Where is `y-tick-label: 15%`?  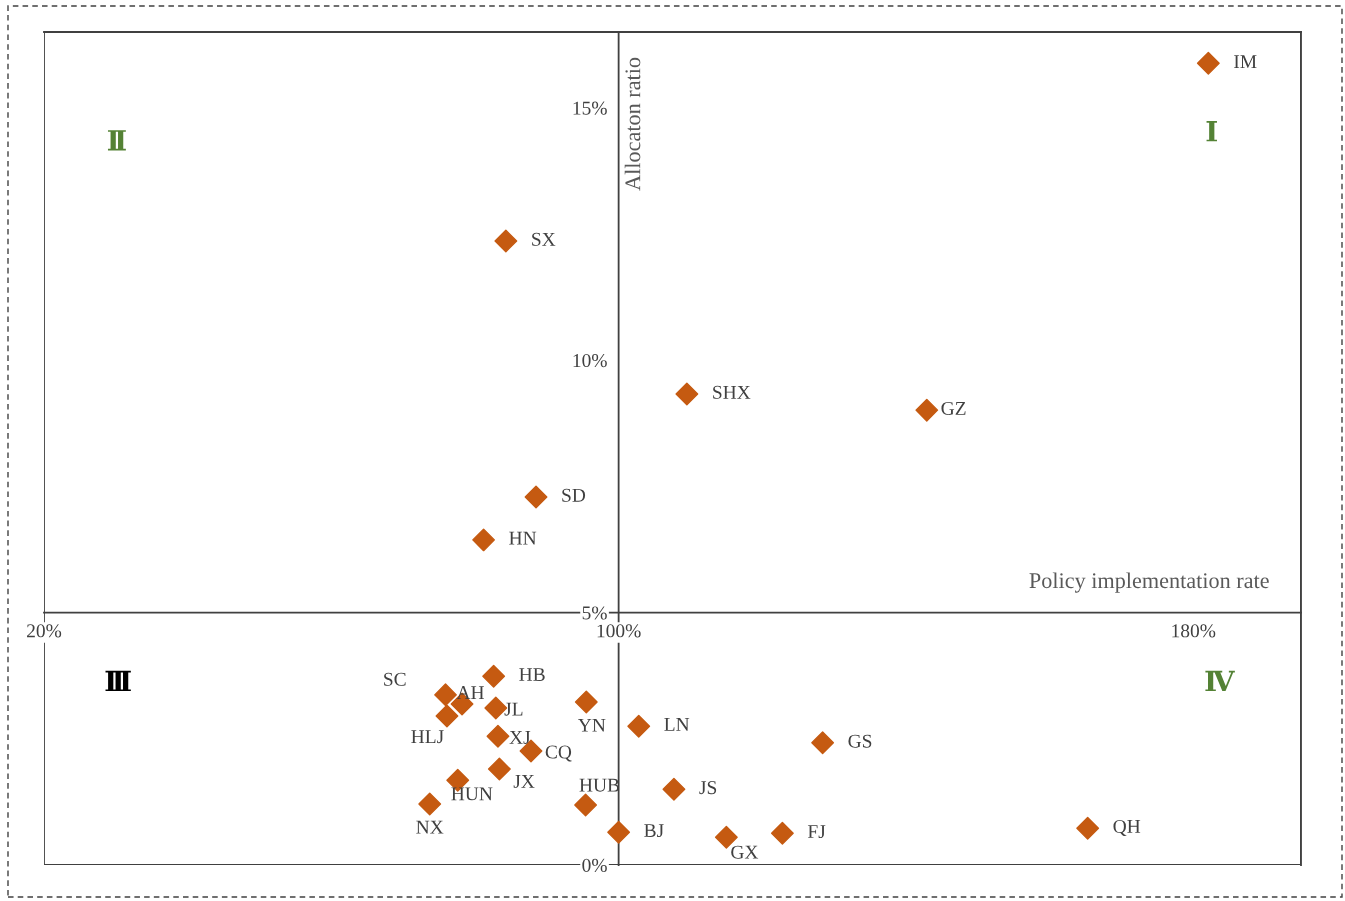
y-tick-label: 15% is located at coordinates (590, 108).